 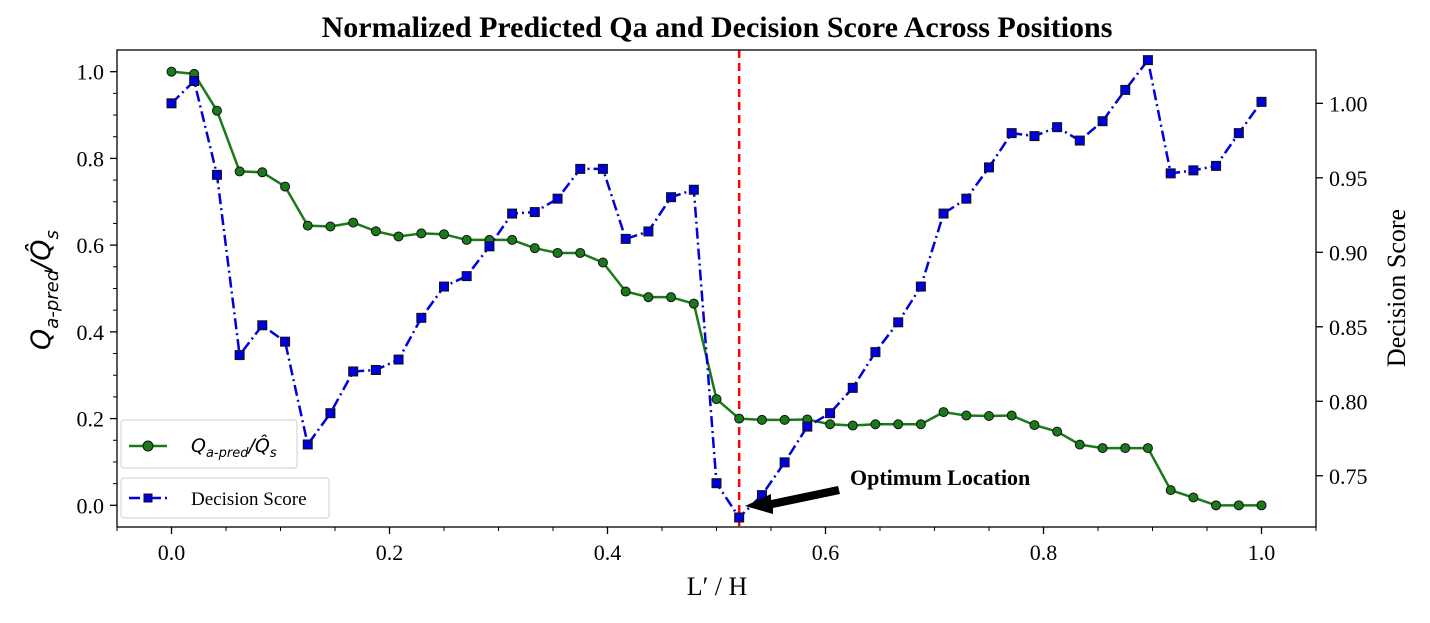 I want to click on annotation-arrow, so click(x=792, y=500).